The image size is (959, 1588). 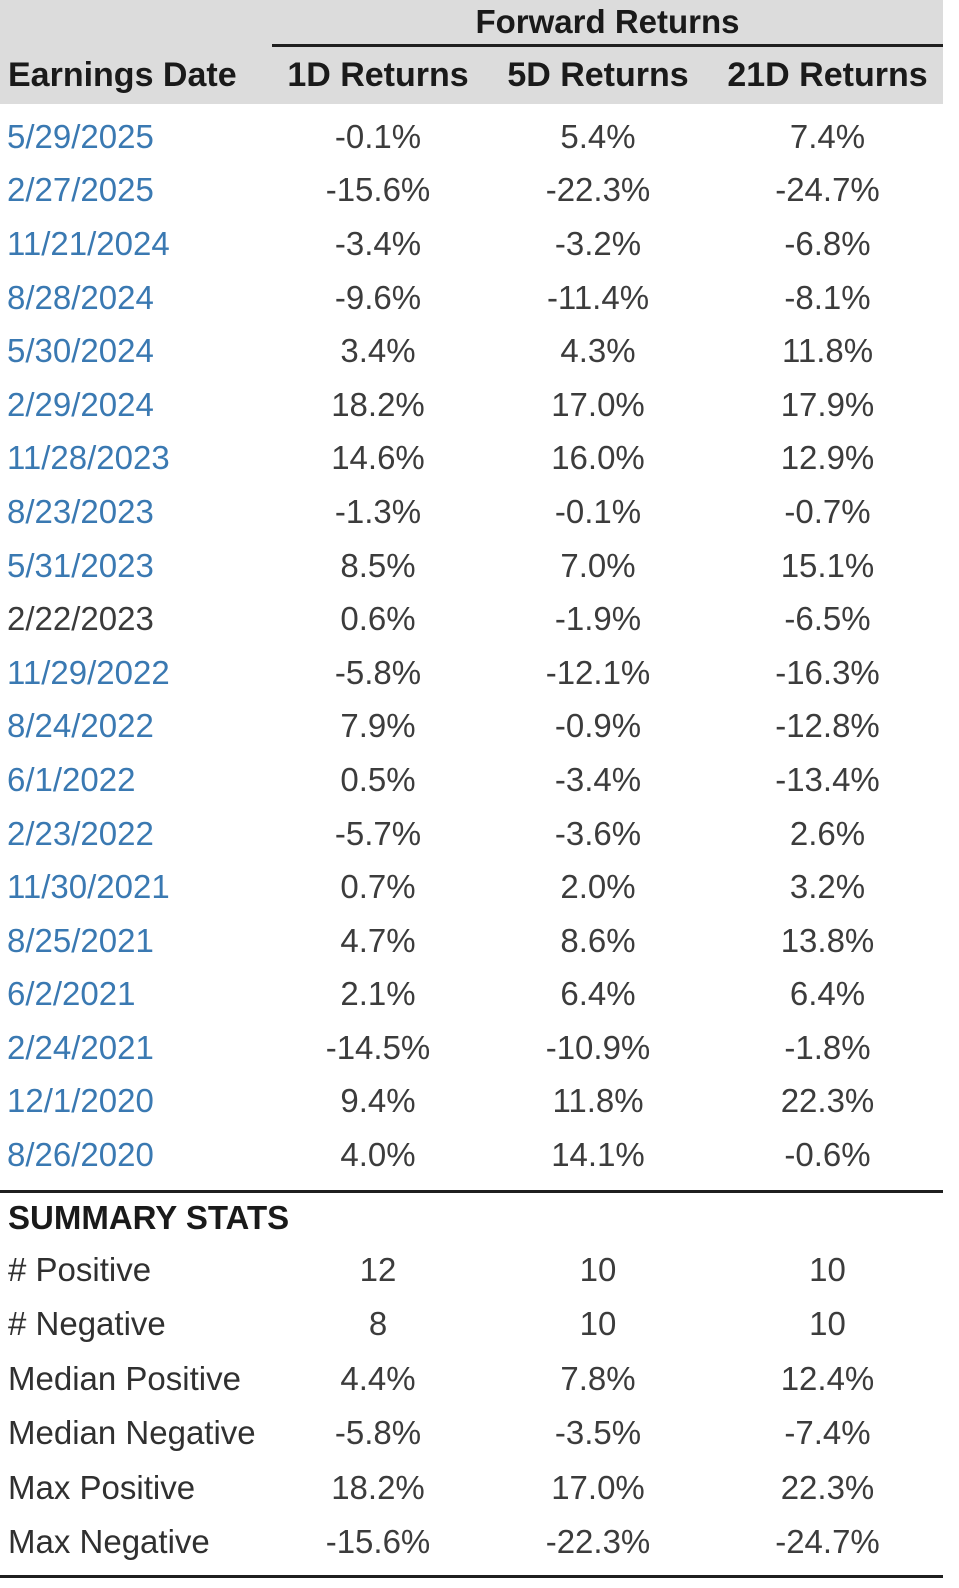 What do you see at coordinates (471, 1048) in the screenshot?
I see `table-row: 2/24/2021 -14.5% -10.9% -1.8%` at bounding box center [471, 1048].